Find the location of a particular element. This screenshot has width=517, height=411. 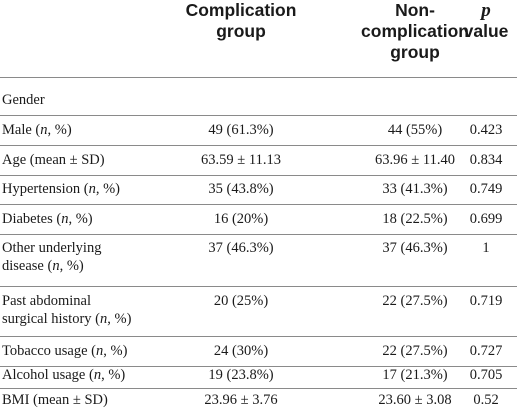

cell-non-complication: 37 (46.3%) is located at coordinates (415, 248).